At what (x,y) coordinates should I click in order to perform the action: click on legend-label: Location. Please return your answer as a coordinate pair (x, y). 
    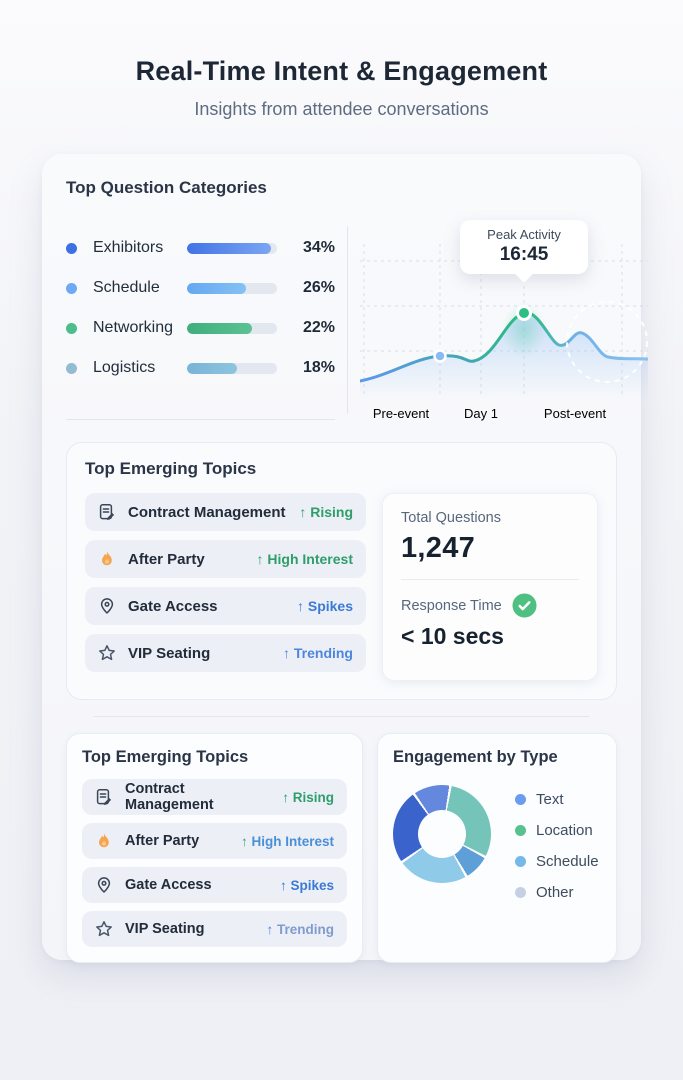
    Looking at the image, I should click on (564, 830).